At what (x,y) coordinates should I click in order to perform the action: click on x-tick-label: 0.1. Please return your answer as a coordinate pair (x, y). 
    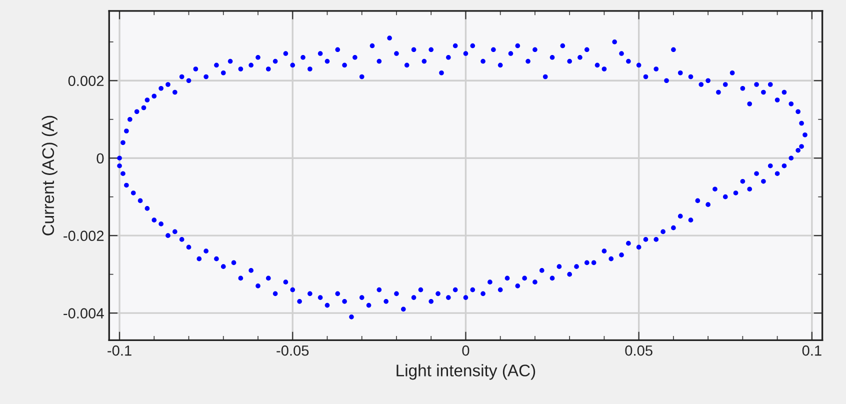
    Looking at the image, I should click on (812, 350).